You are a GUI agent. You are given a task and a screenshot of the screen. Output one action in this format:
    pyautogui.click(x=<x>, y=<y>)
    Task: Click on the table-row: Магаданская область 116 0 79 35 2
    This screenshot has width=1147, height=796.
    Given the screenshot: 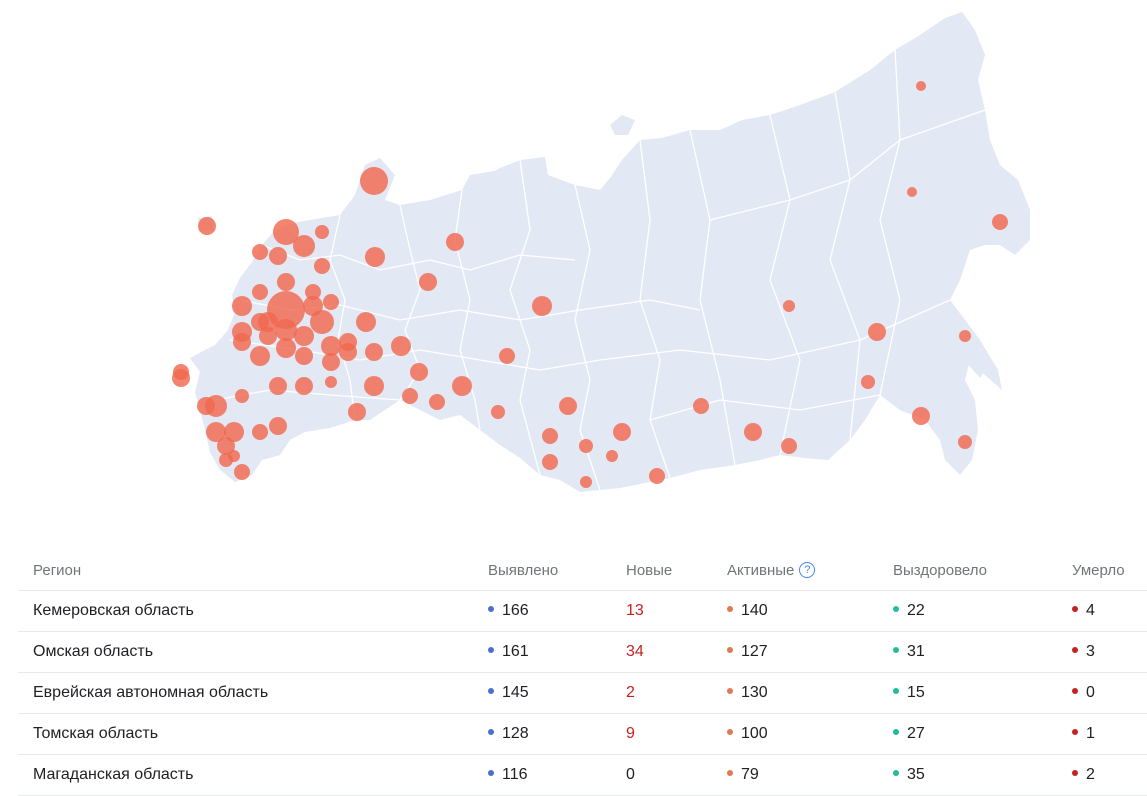 What is the action you would take?
    pyautogui.click(x=582, y=775)
    